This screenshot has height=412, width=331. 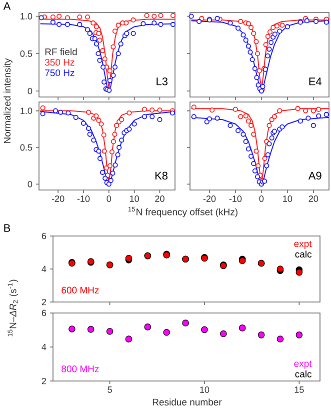 What do you see at coordinates (315, 176) in the screenshot?
I see `annotation: A9` at bounding box center [315, 176].